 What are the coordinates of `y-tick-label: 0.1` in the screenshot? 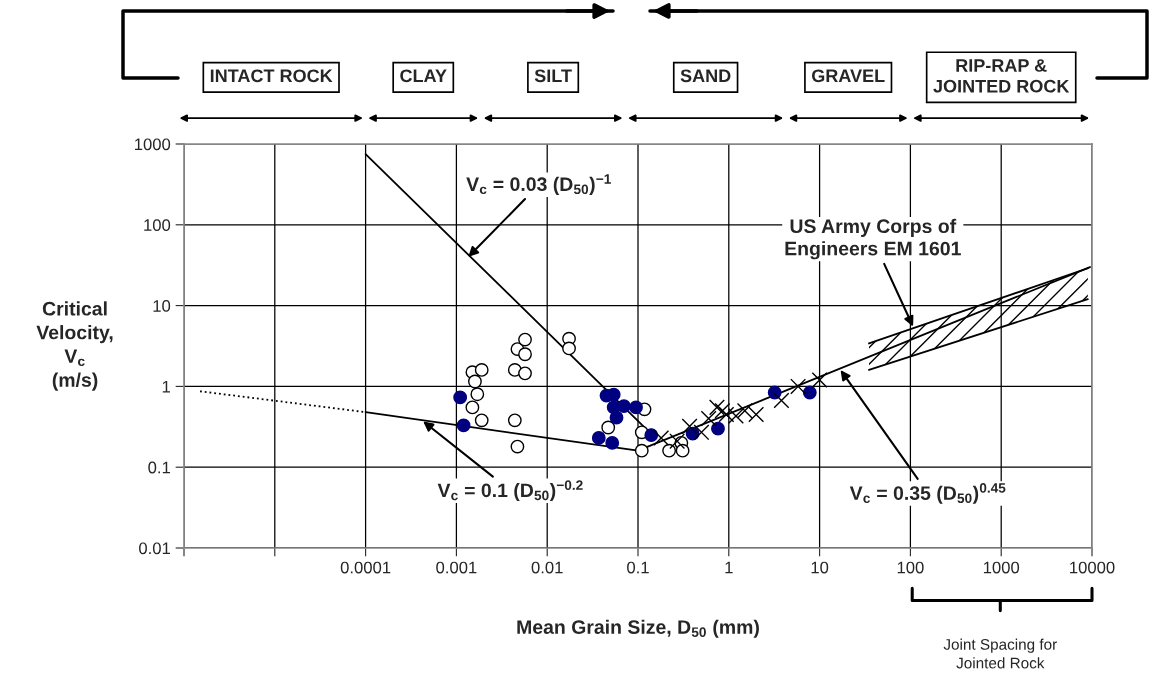 It's located at (159, 467).